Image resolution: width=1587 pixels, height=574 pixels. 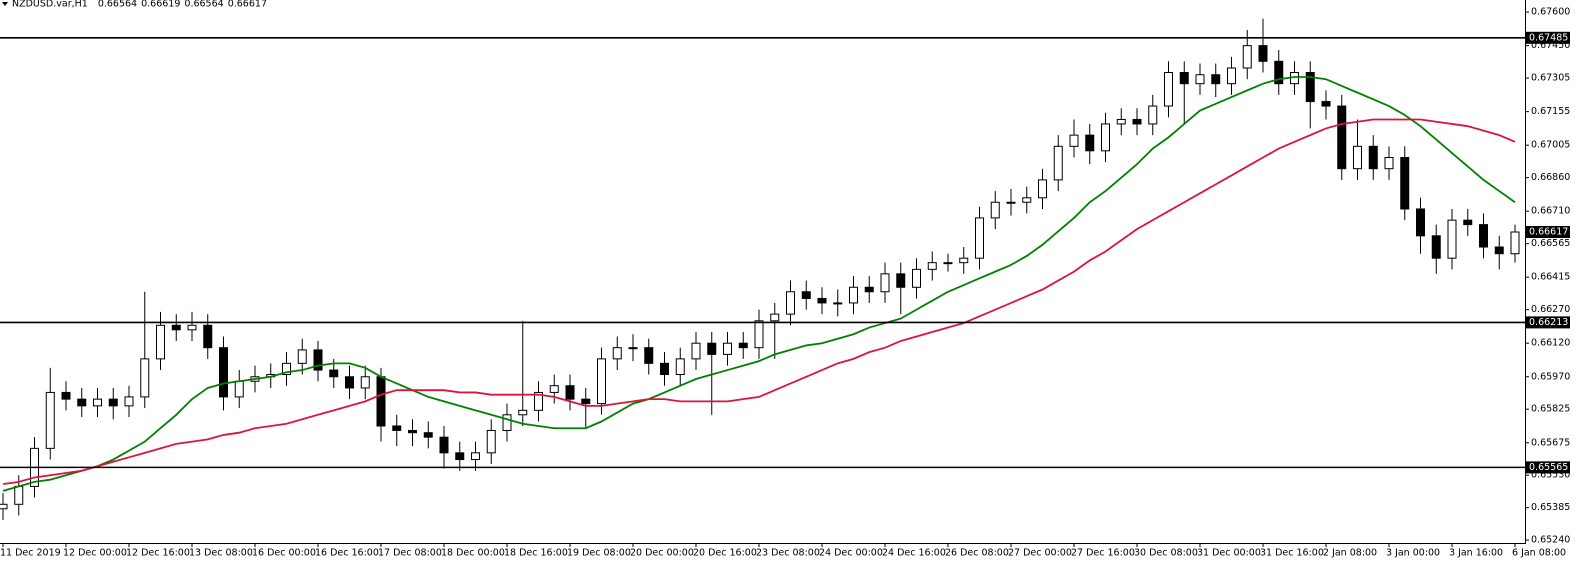 I want to click on header-value: 0.66619, so click(x=160, y=5).